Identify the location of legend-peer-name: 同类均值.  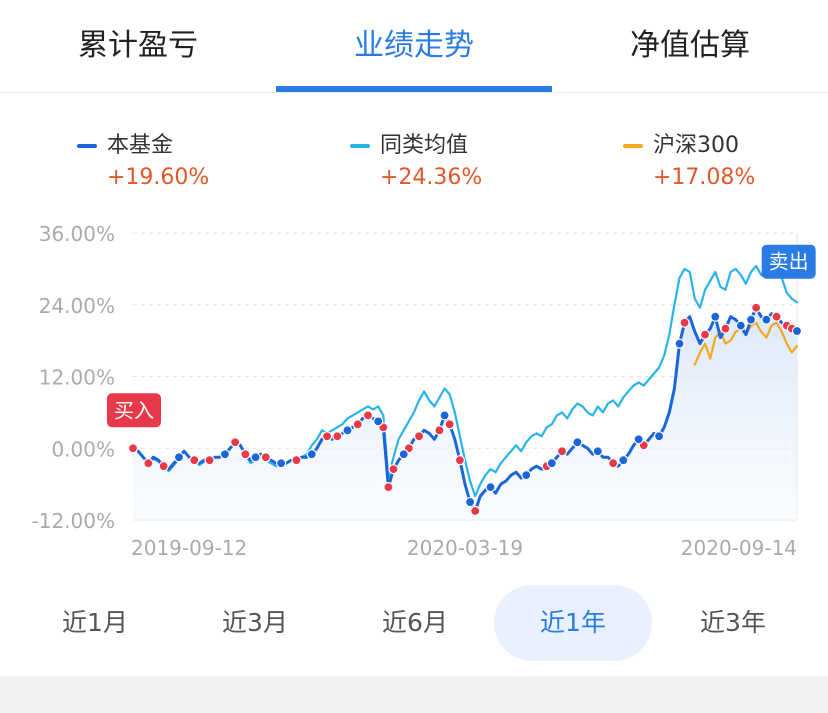
(424, 145).